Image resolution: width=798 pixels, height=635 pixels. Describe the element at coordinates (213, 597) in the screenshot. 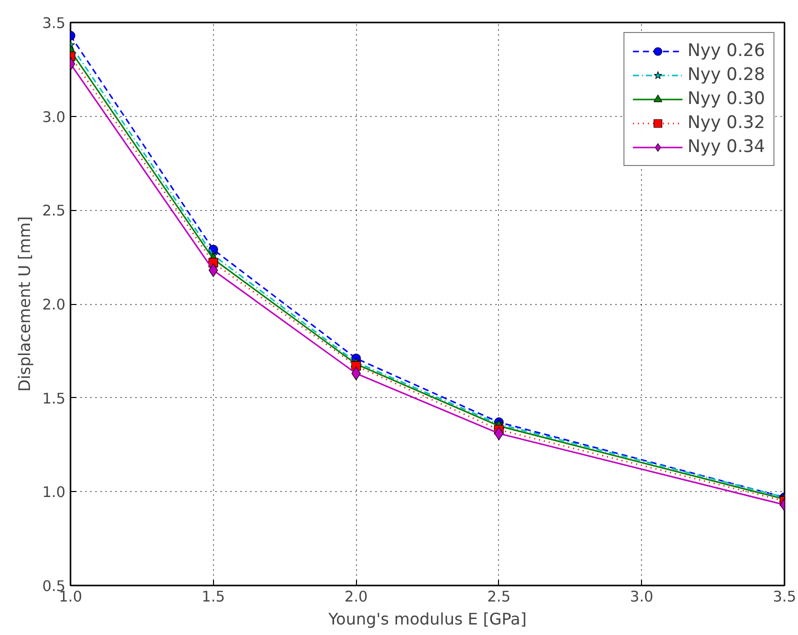

I see `x-tick-label: 1.5` at that location.